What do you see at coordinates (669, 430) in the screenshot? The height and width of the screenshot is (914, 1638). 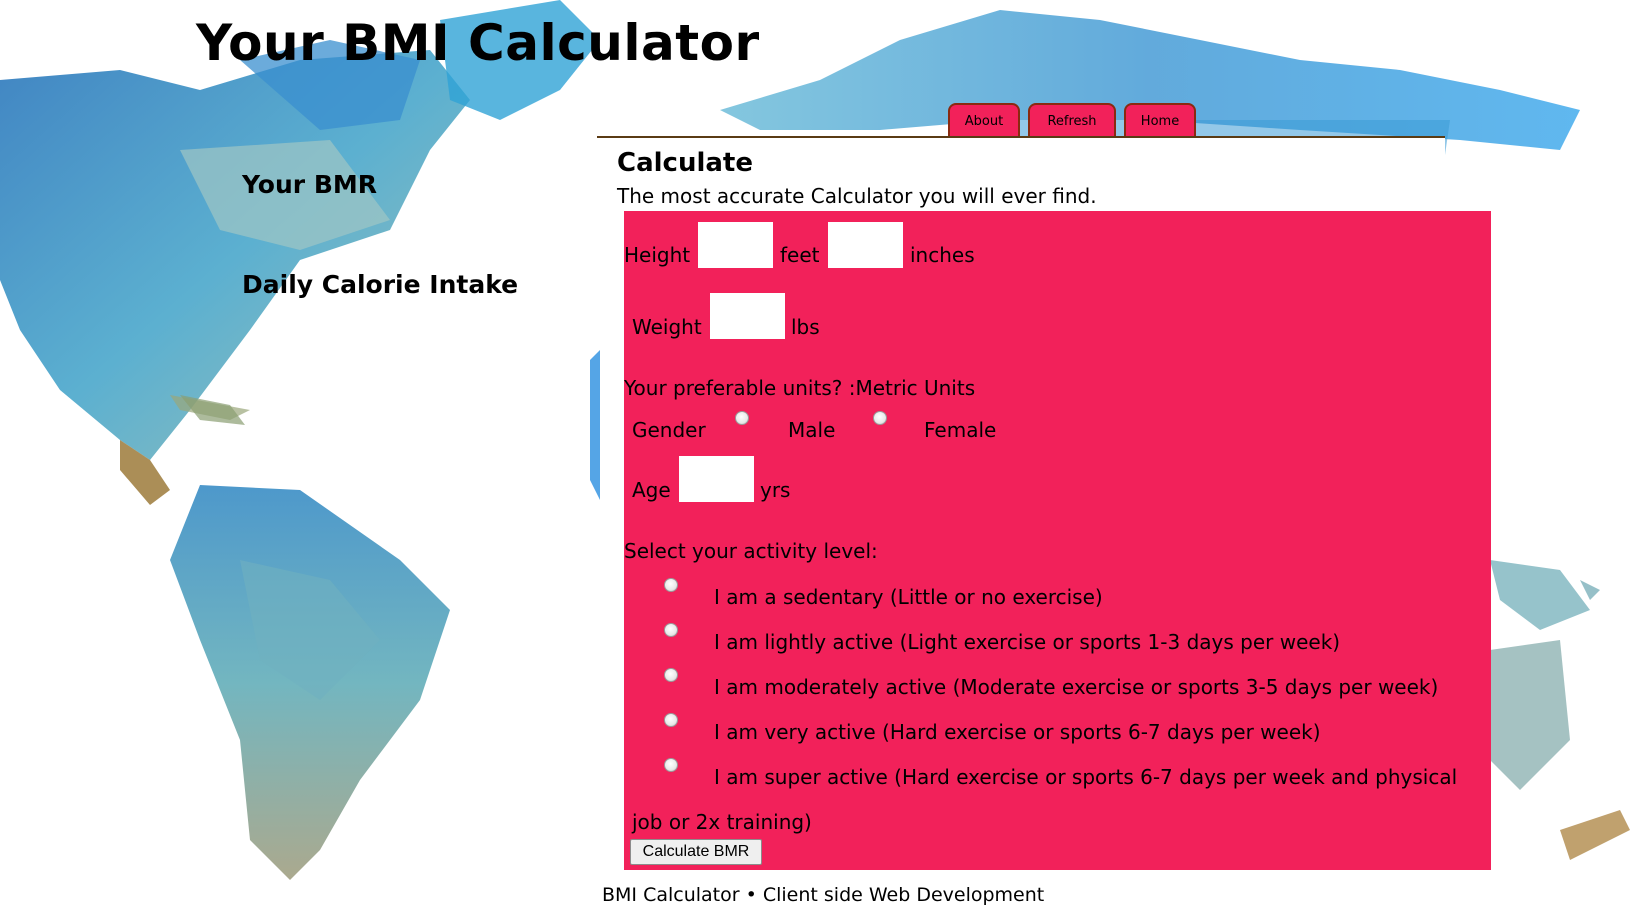 I see `gender-label: Gender` at bounding box center [669, 430].